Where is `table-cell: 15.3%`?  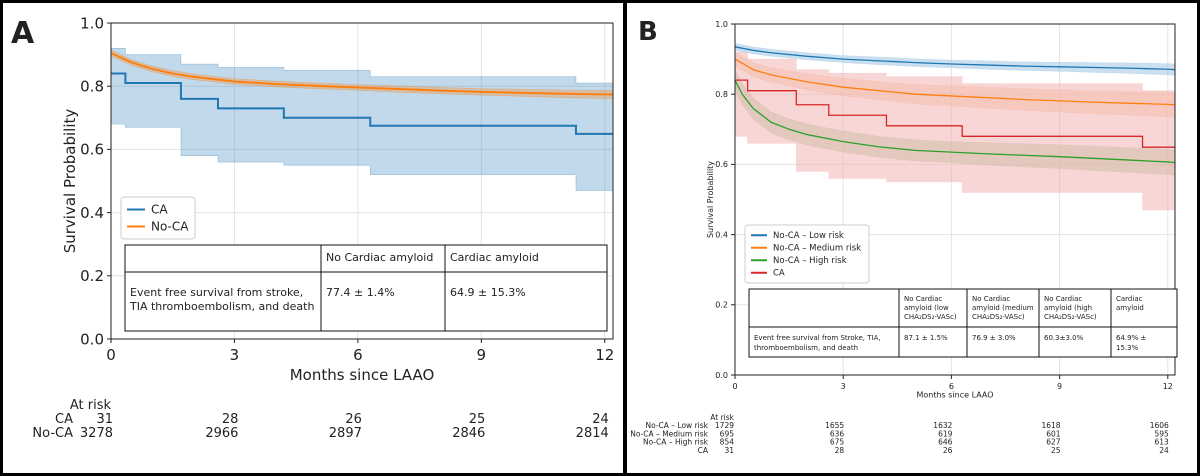
table-cell: 15.3% is located at coordinates (1127, 348).